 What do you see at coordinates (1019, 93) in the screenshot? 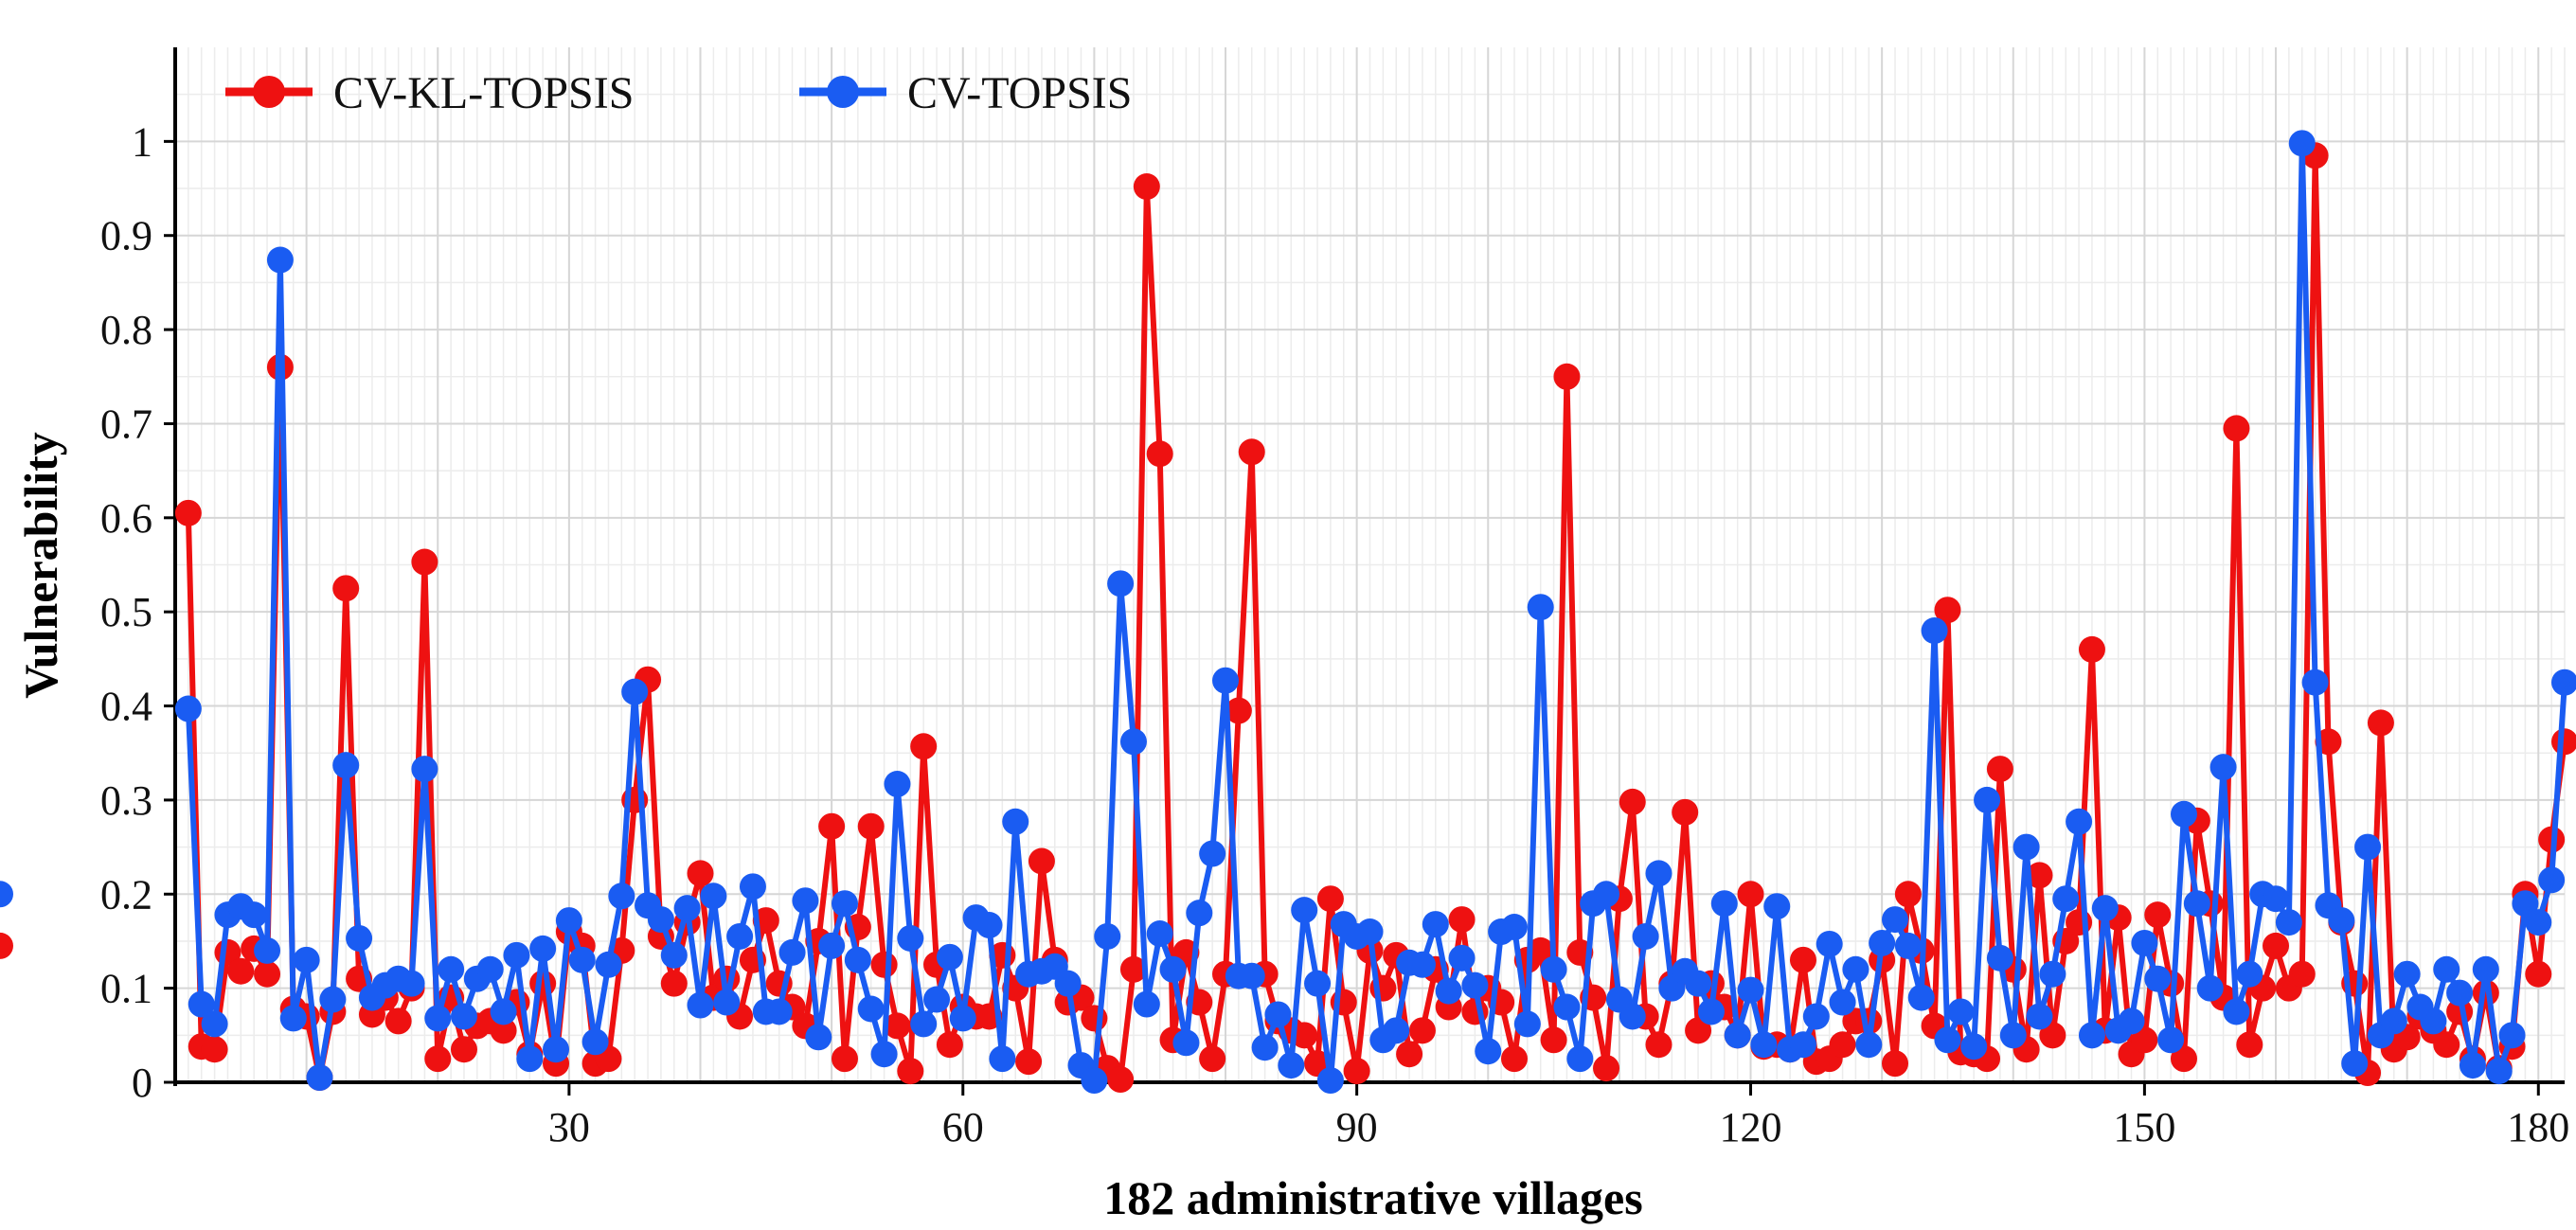
I see `legend-label-cv-topsis: CV-TOPSIS` at bounding box center [1019, 93].